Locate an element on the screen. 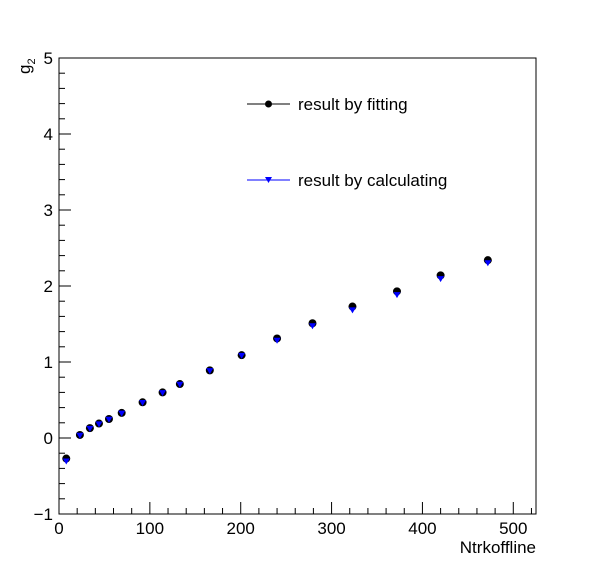  y-tick-label: 0 is located at coordinates (48, 438).